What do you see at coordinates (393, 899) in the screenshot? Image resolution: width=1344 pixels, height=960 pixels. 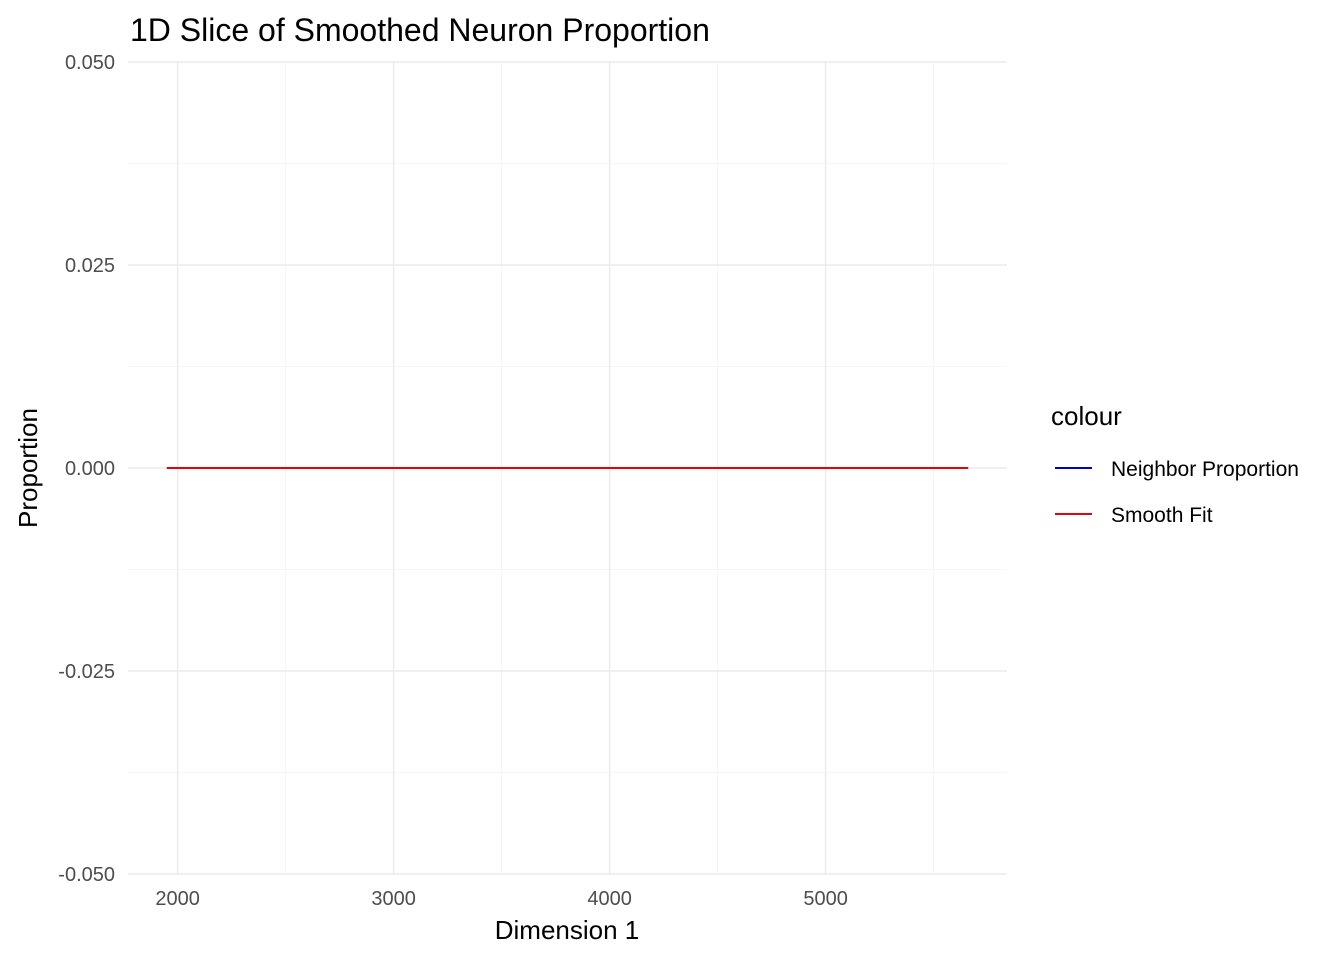 I see `x-tick-label: 3000` at bounding box center [393, 899].